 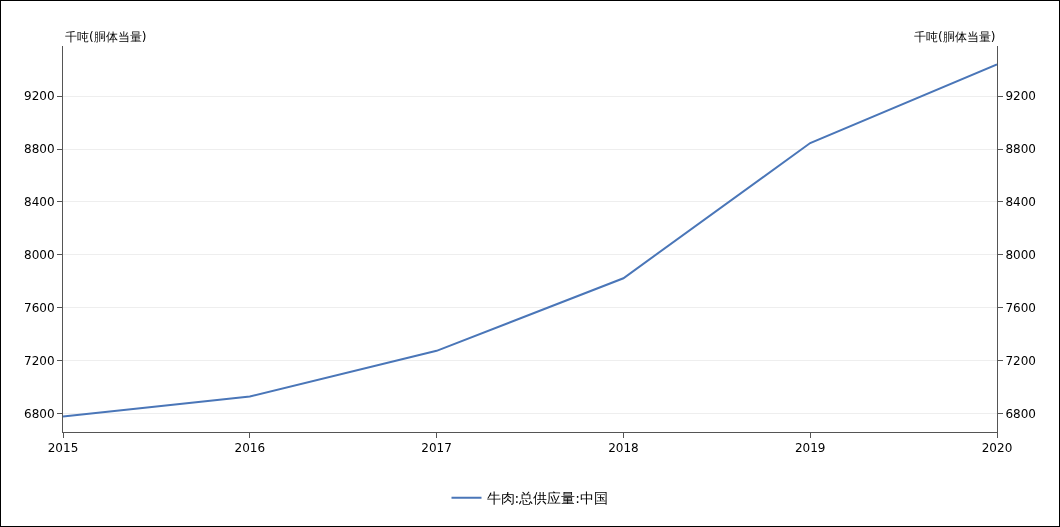 I want to click on y-tick-label: 9200, so click(x=39, y=96).